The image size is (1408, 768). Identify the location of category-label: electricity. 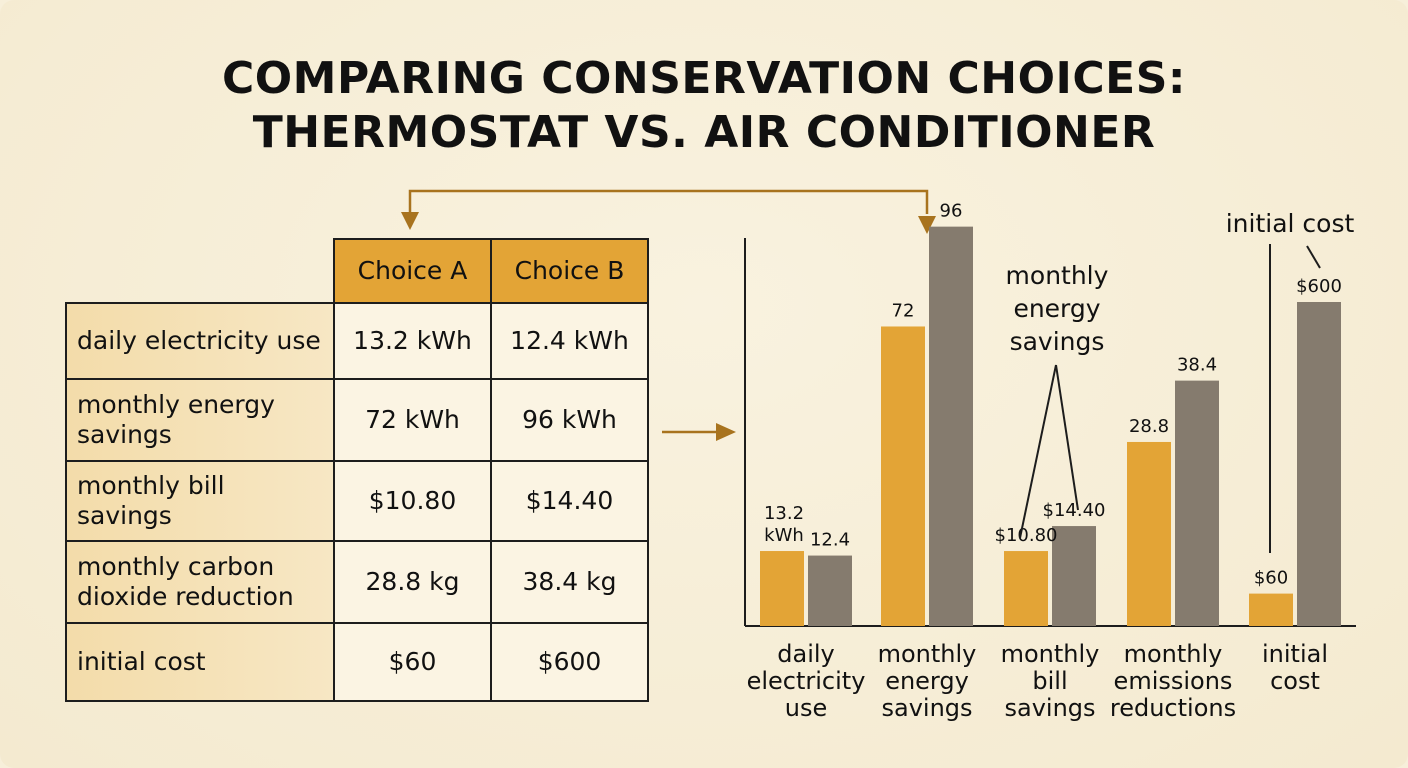
(806, 681).